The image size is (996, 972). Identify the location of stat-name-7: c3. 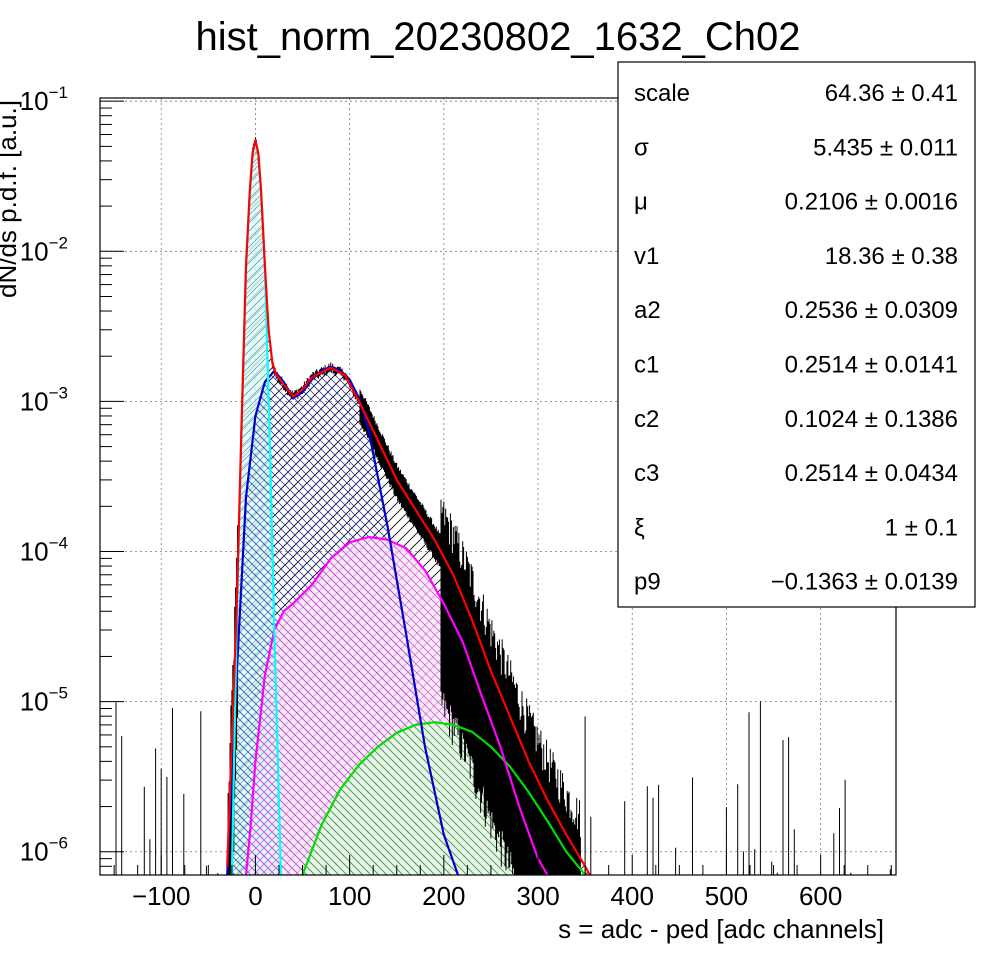
(646, 473).